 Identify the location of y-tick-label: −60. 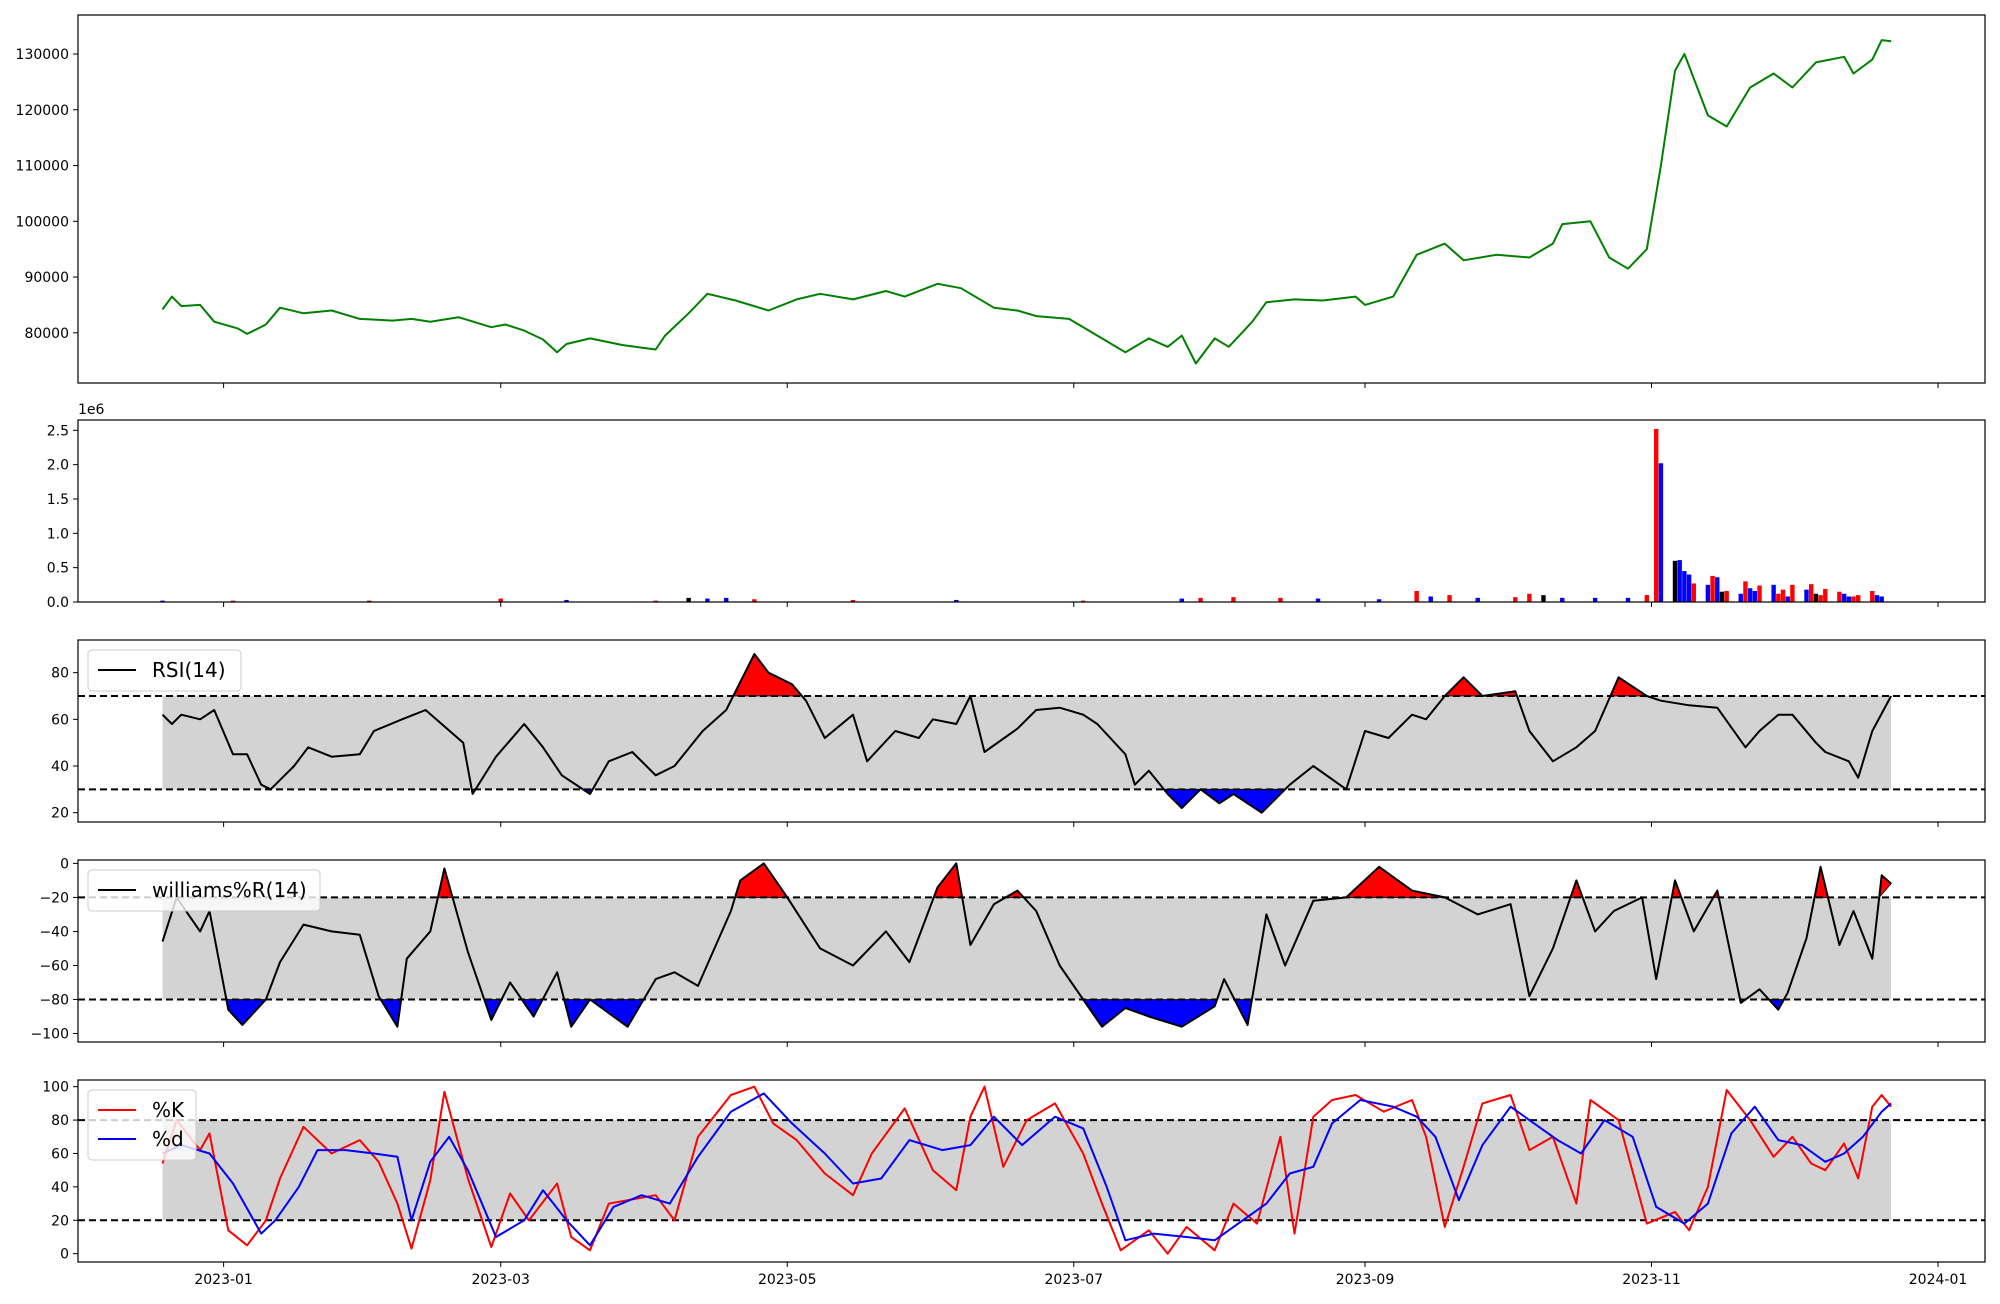
(54, 966).